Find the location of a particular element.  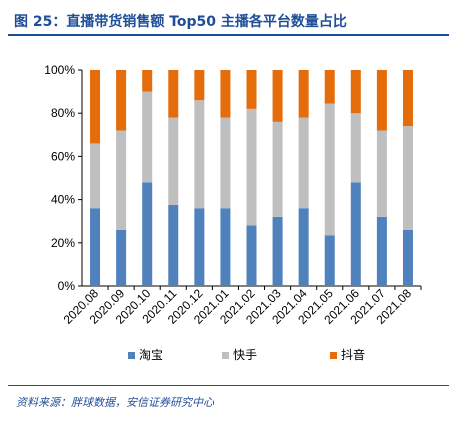

y-tick-label: 40% is located at coordinates (63, 200).